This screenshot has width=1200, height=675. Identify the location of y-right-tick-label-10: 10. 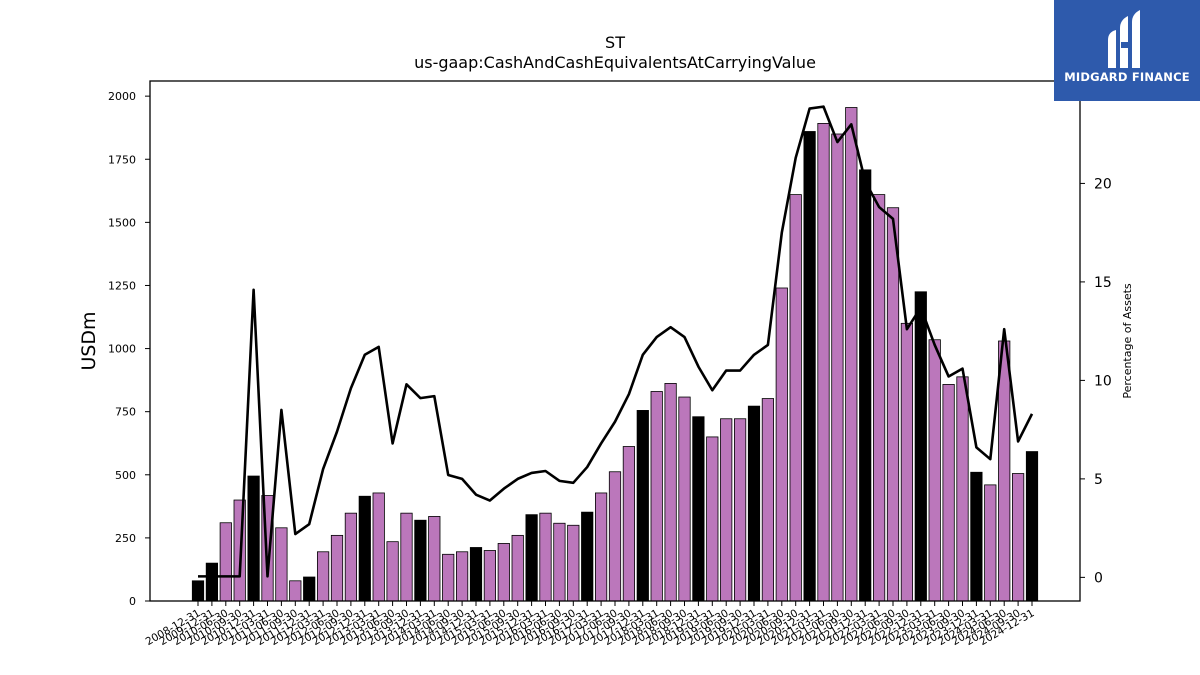
(1103, 381).